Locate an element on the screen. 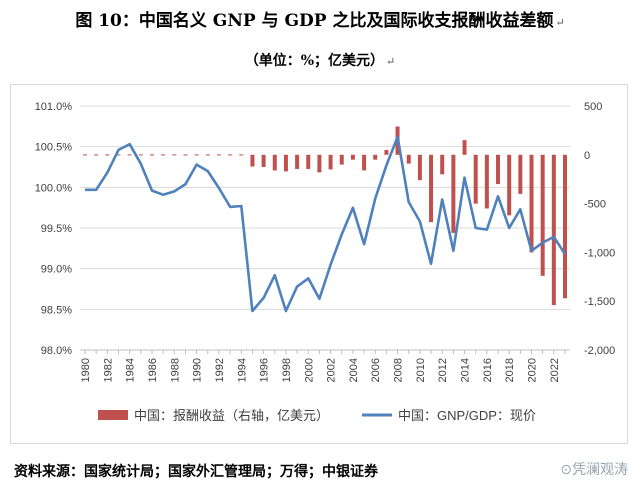  y-left-tick-label: 99.0% is located at coordinates (56, 270).